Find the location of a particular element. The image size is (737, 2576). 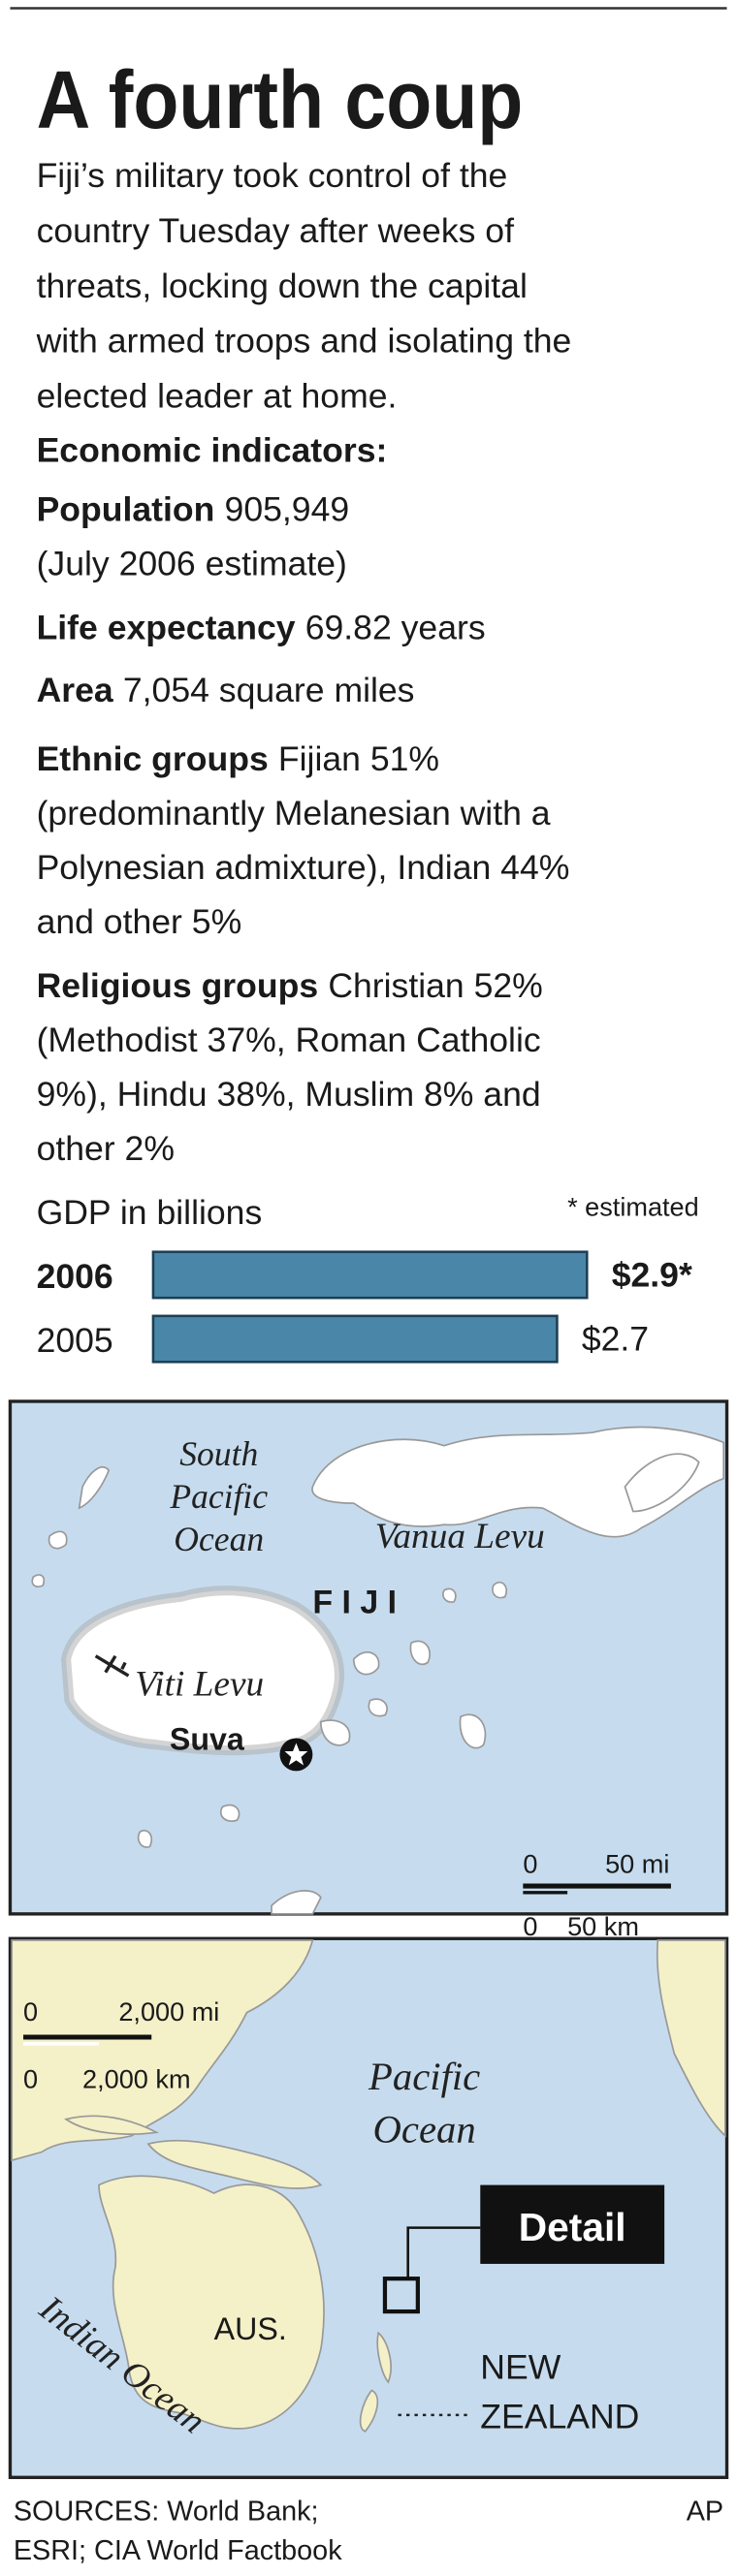

indicator-value: Fijian 51% is located at coordinates (358, 758).